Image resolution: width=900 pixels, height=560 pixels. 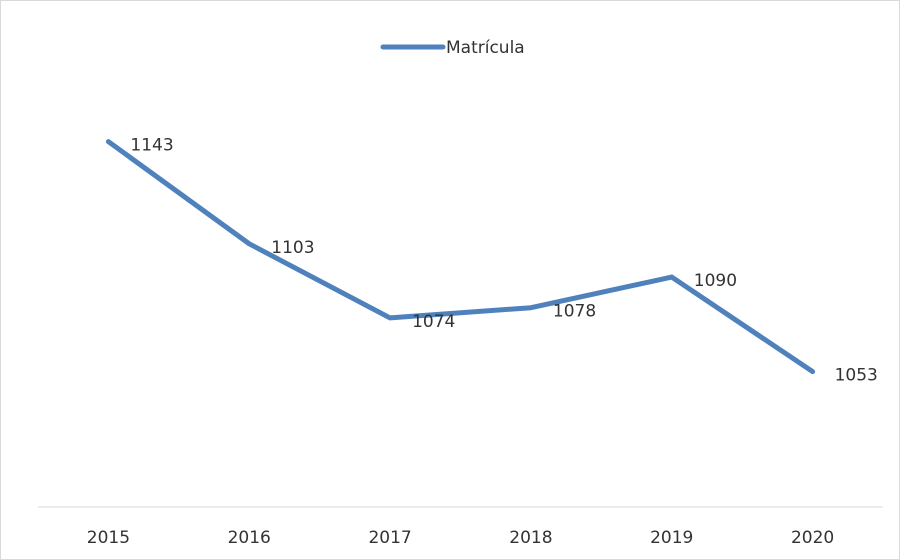 What do you see at coordinates (151, 146) in the screenshot?
I see `data-label: 1143` at bounding box center [151, 146].